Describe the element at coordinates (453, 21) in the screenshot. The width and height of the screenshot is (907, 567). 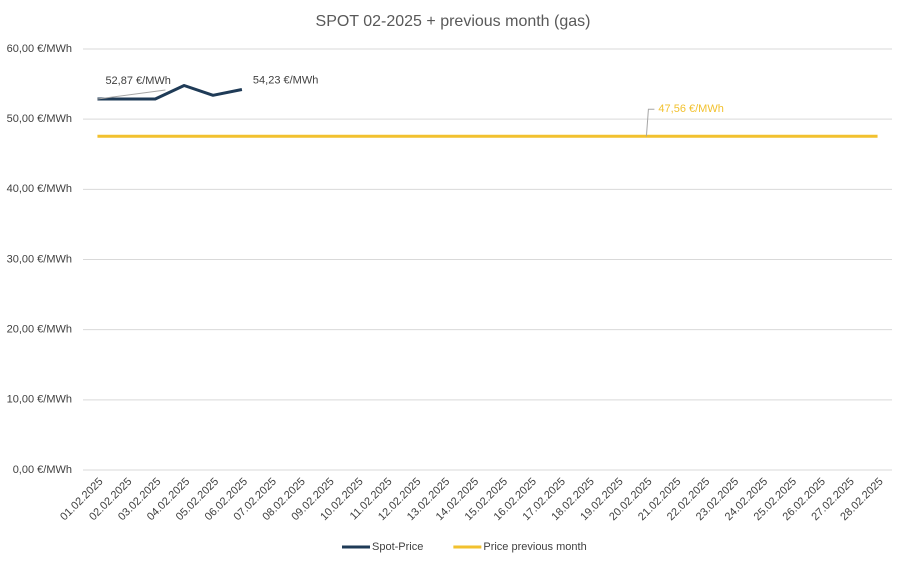
I see `chart-title: SPOT 02-2025 + previous month (gas)` at that location.